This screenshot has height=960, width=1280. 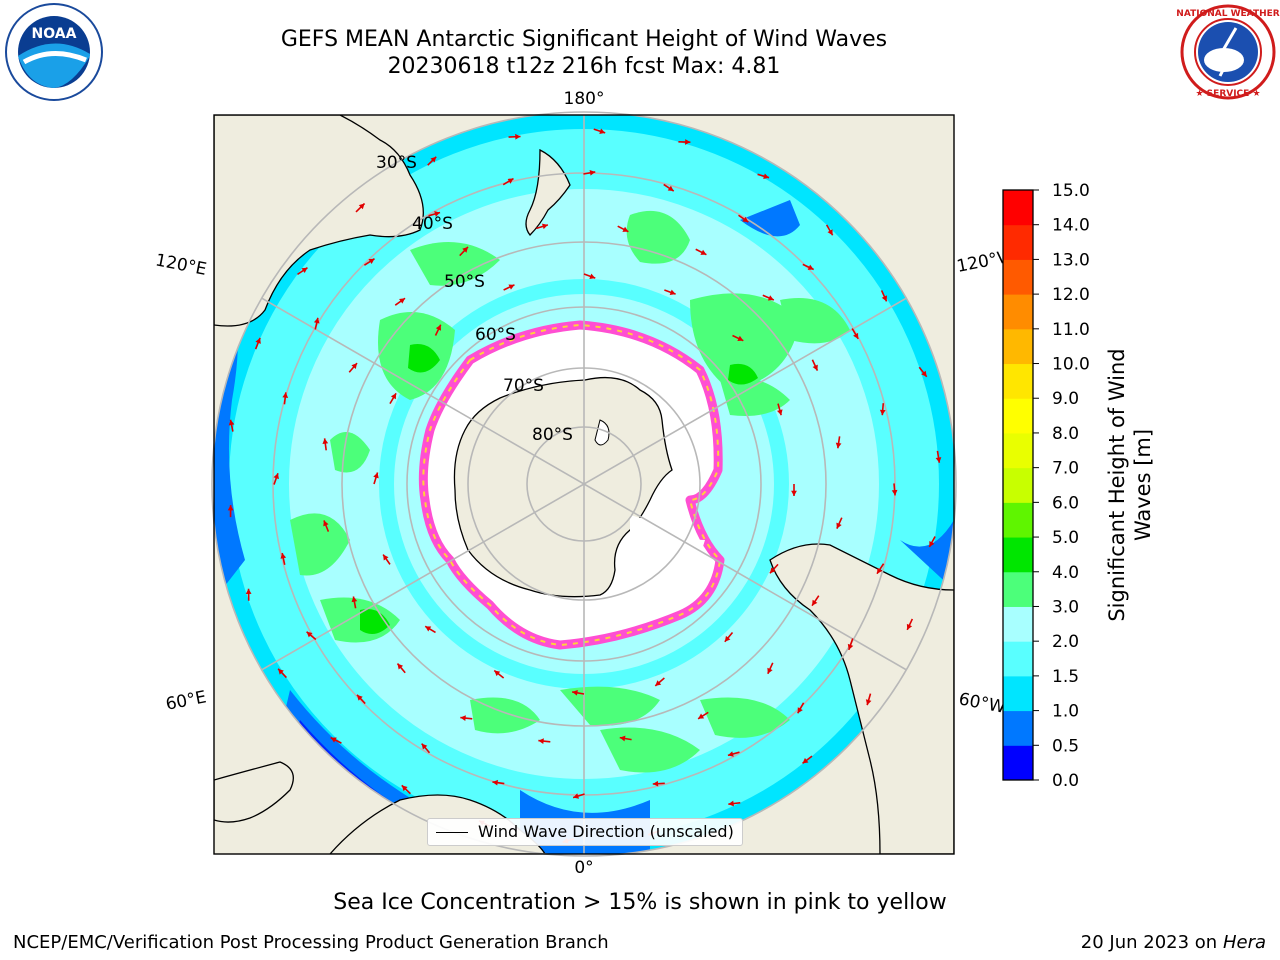 What do you see at coordinates (1065, 503) in the screenshot?
I see `colorbar-tick-label: 6.0` at bounding box center [1065, 503].